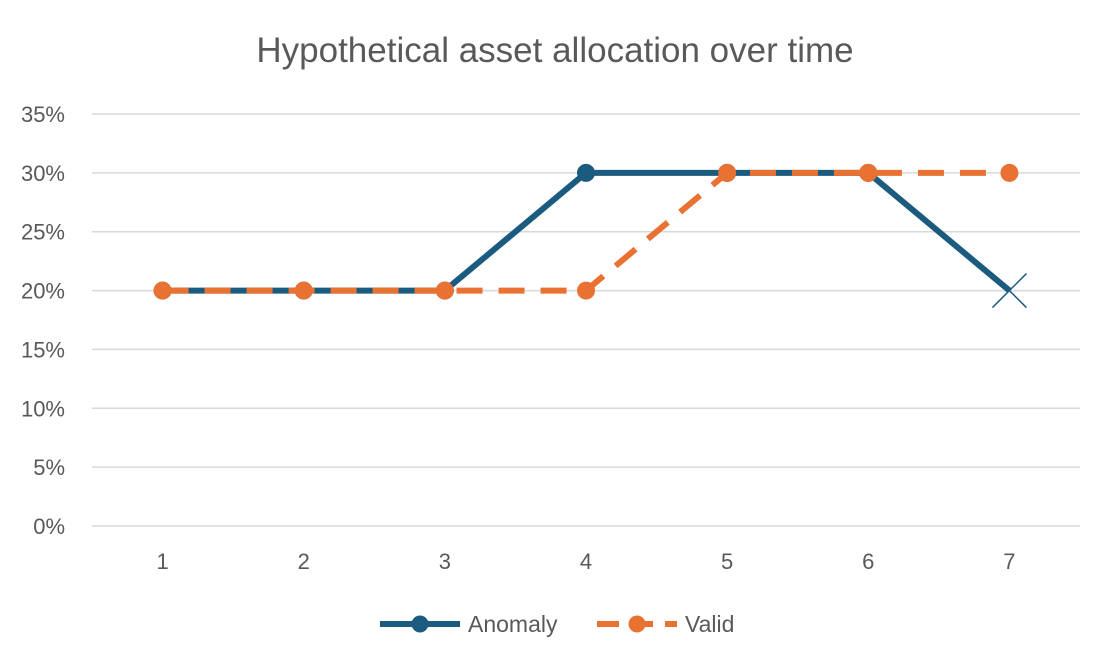 Image resolution: width=1102 pixels, height=663 pixels. Describe the element at coordinates (43, 291) in the screenshot. I see `y-tick-label: 20%` at that location.